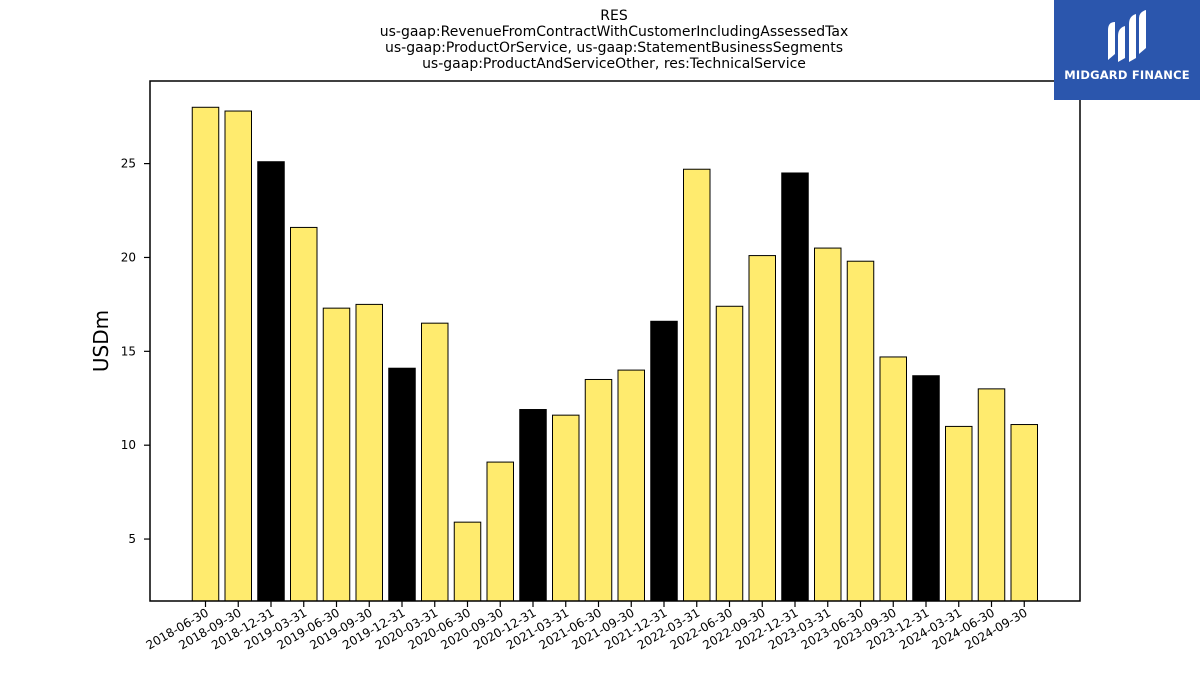  What do you see at coordinates (614, 16) in the screenshot?
I see `title-line: RES` at bounding box center [614, 16].